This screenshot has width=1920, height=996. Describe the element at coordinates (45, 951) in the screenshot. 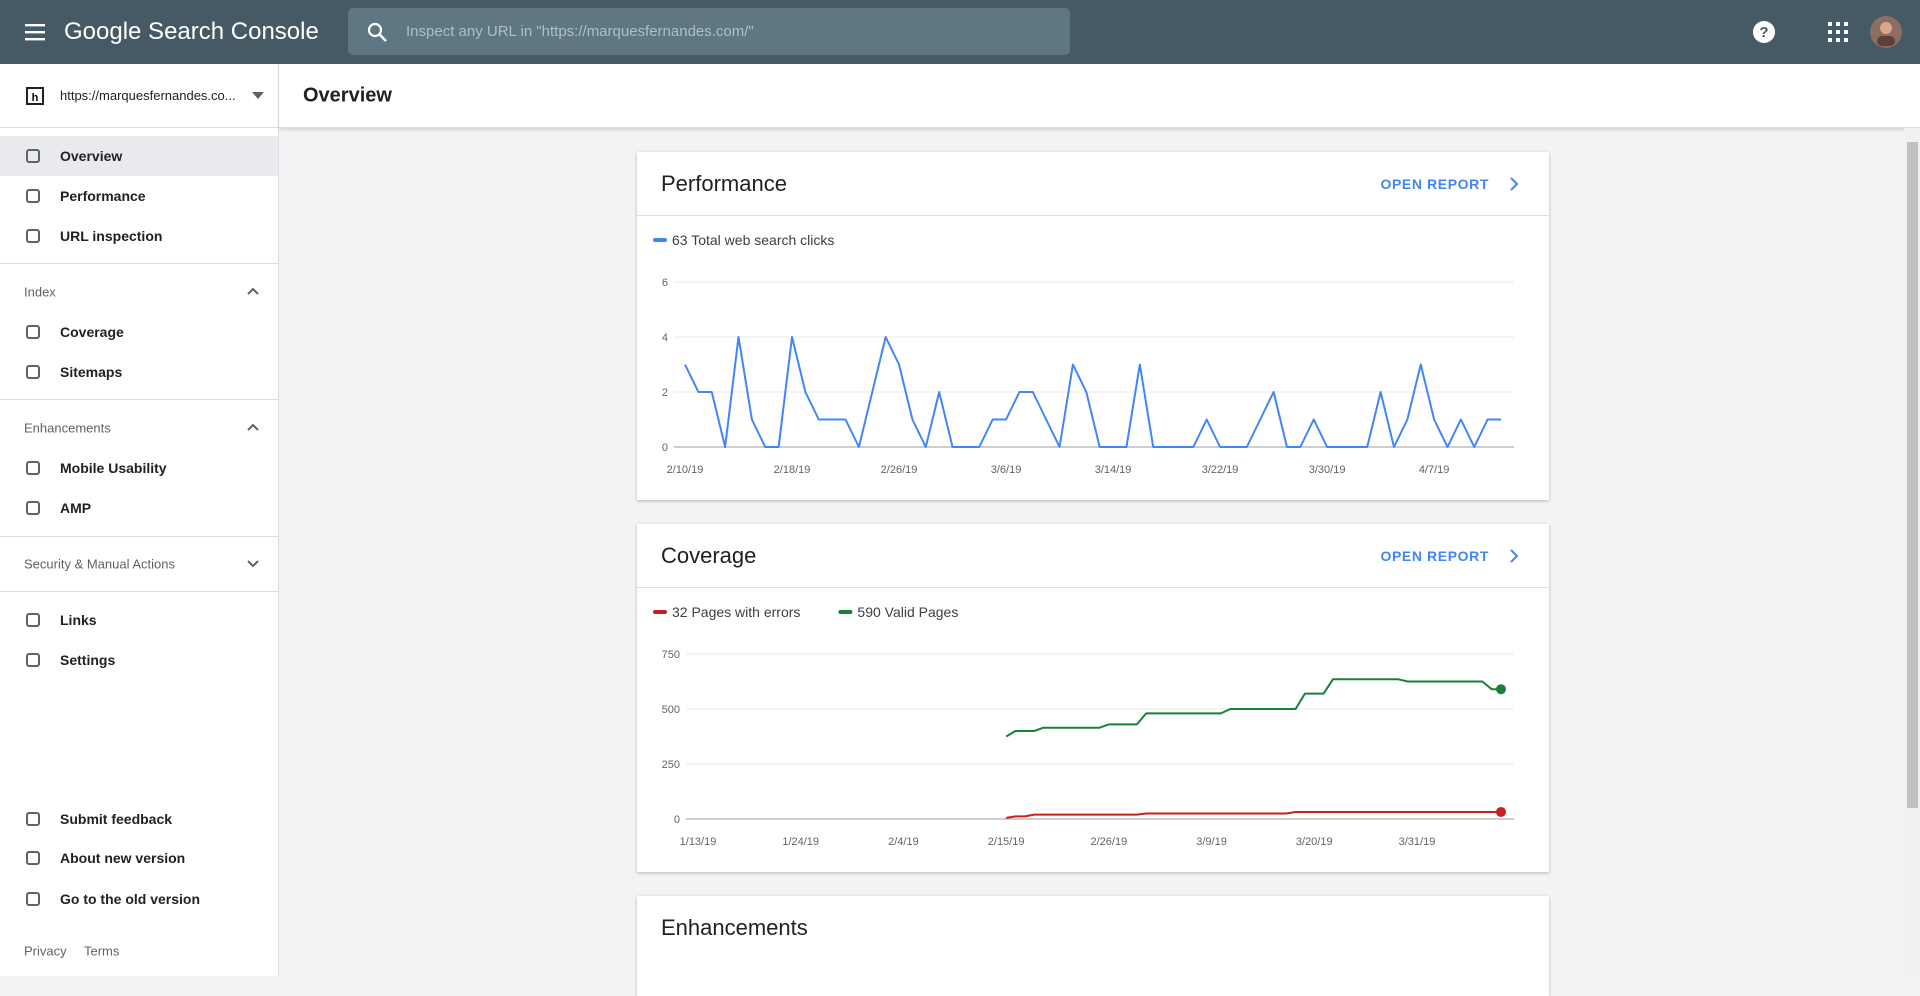

I see `legal-link: Privacy` at that location.